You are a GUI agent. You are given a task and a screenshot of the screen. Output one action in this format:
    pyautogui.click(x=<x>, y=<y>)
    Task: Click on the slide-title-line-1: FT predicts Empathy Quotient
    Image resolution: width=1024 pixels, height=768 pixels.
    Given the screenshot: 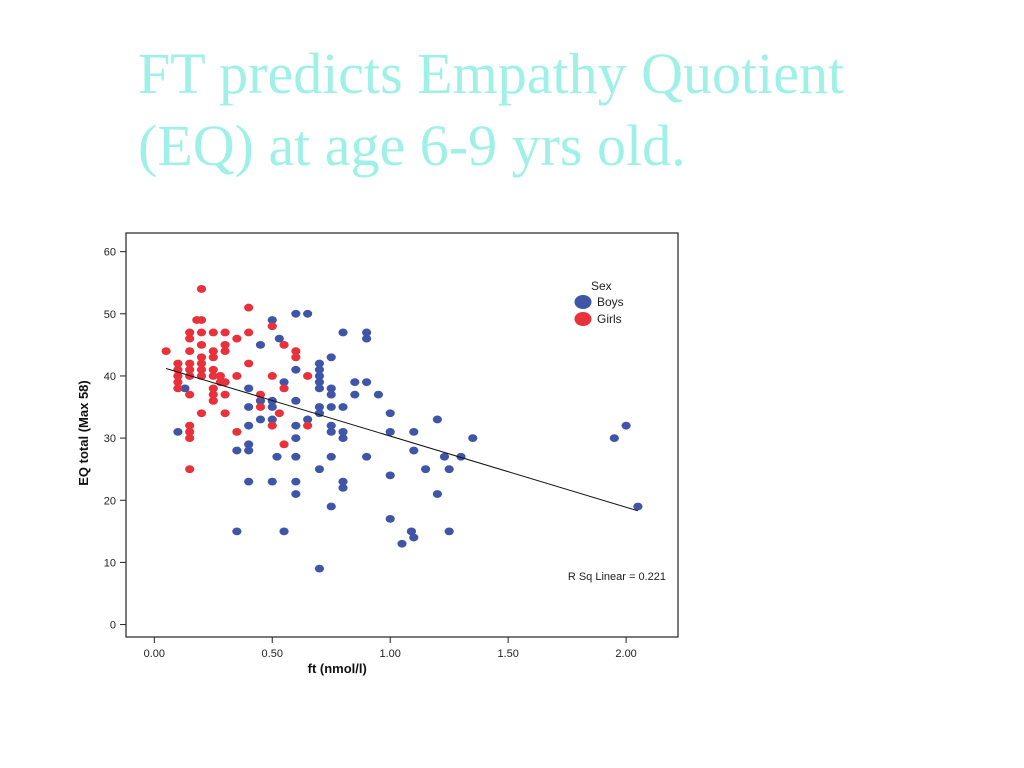 What is the action you would take?
    pyautogui.click(x=491, y=73)
    